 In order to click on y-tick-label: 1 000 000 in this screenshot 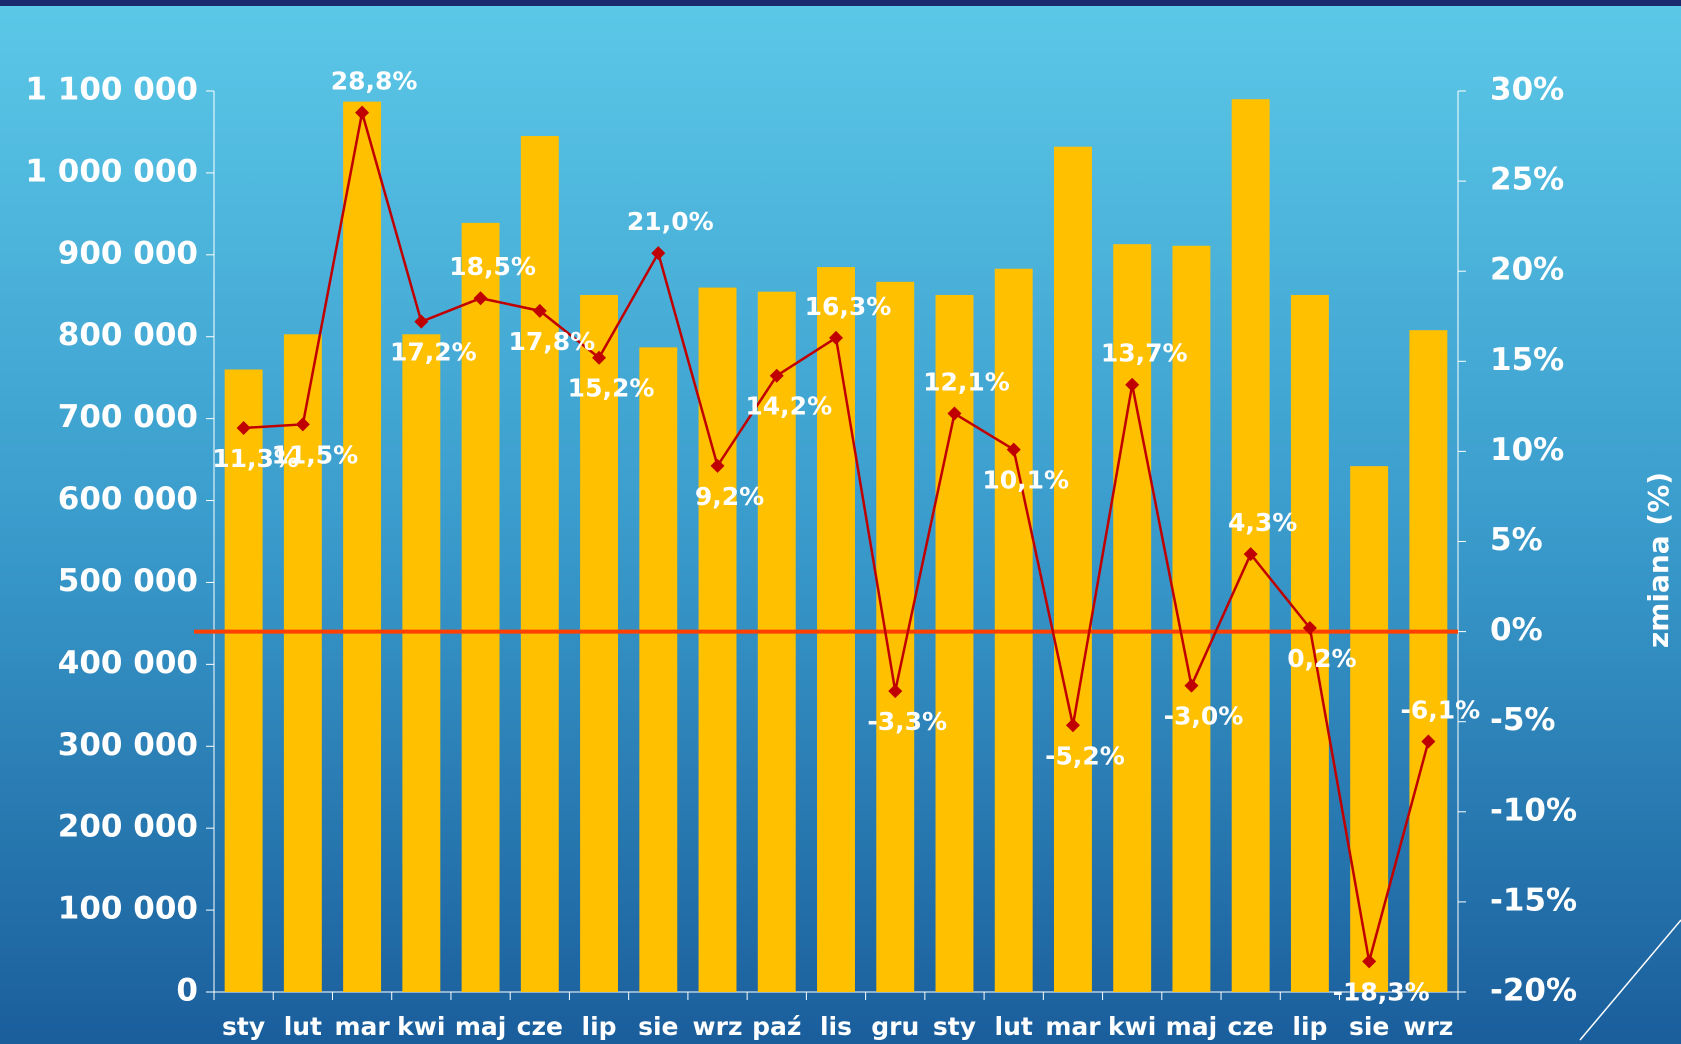, I will do `click(111, 171)`.